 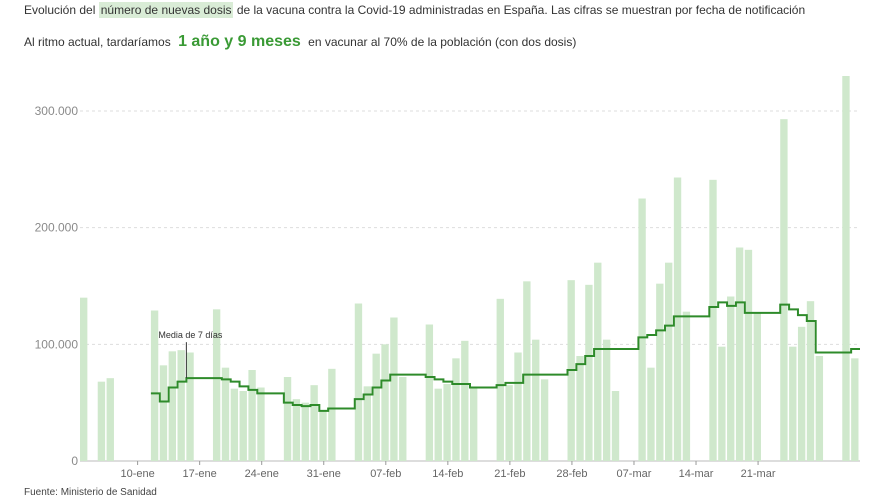 I want to click on description-highlight: número de nuevas dosis, so click(x=166, y=10).